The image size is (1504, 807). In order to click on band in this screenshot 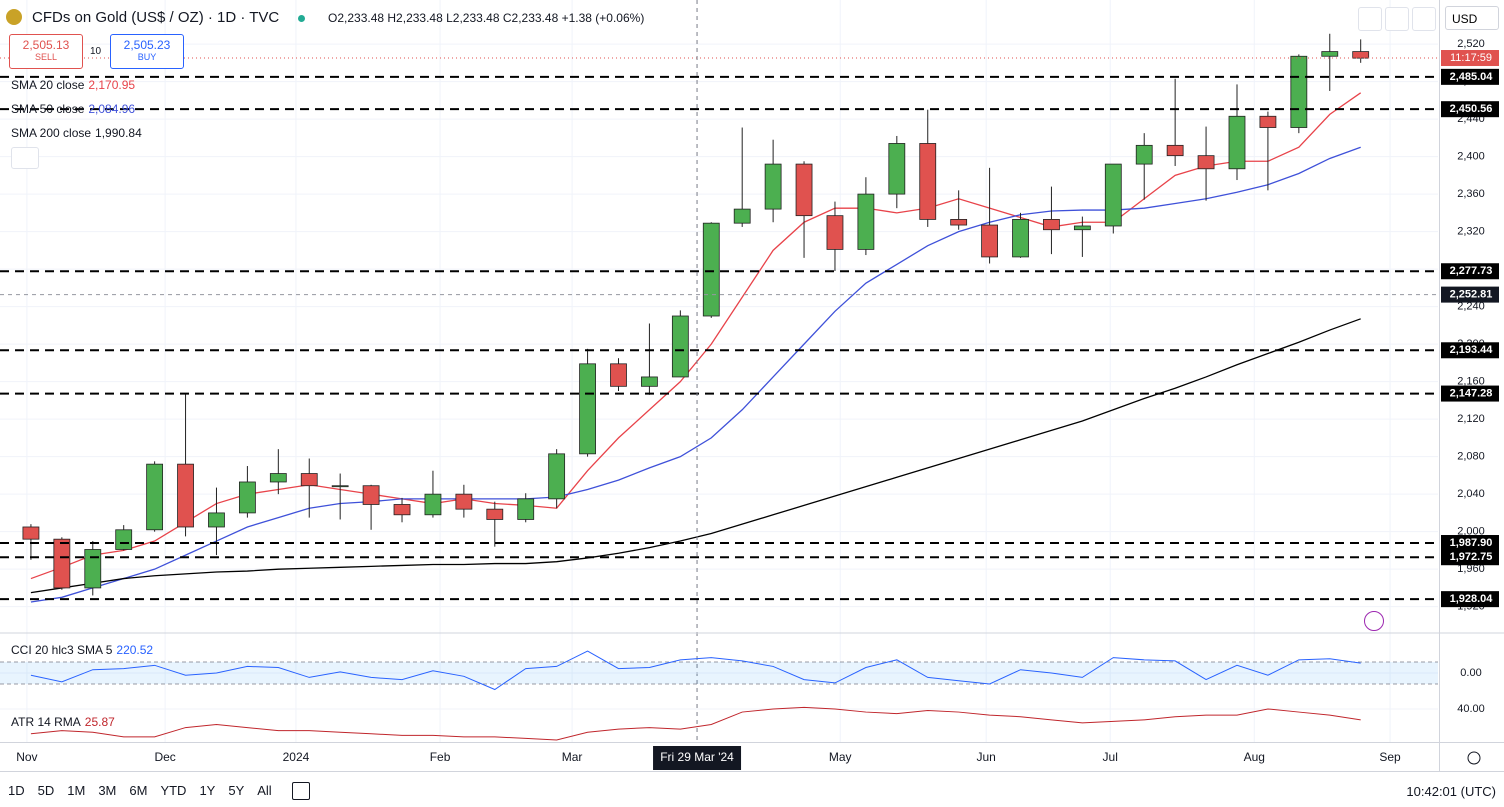, I will do `click(719, 673)`.